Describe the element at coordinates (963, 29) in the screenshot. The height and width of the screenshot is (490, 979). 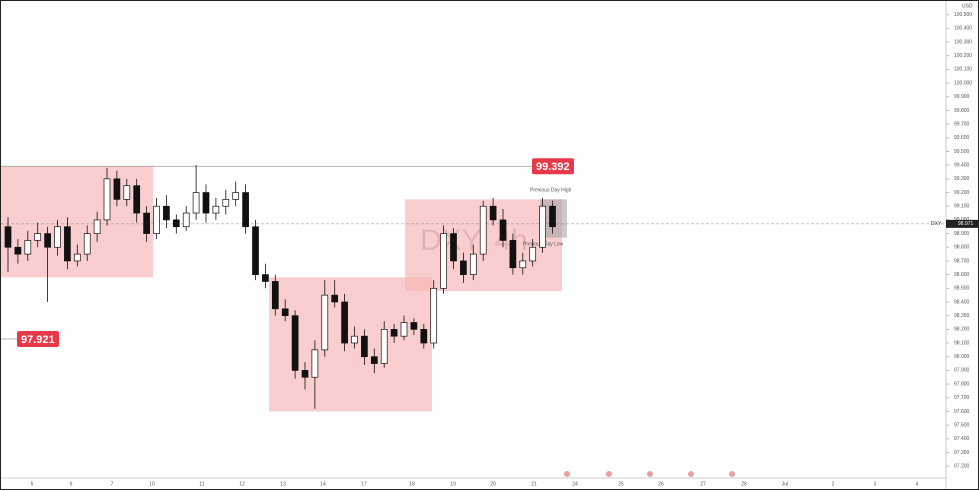
I see `y-tick-label: 100.400` at that location.